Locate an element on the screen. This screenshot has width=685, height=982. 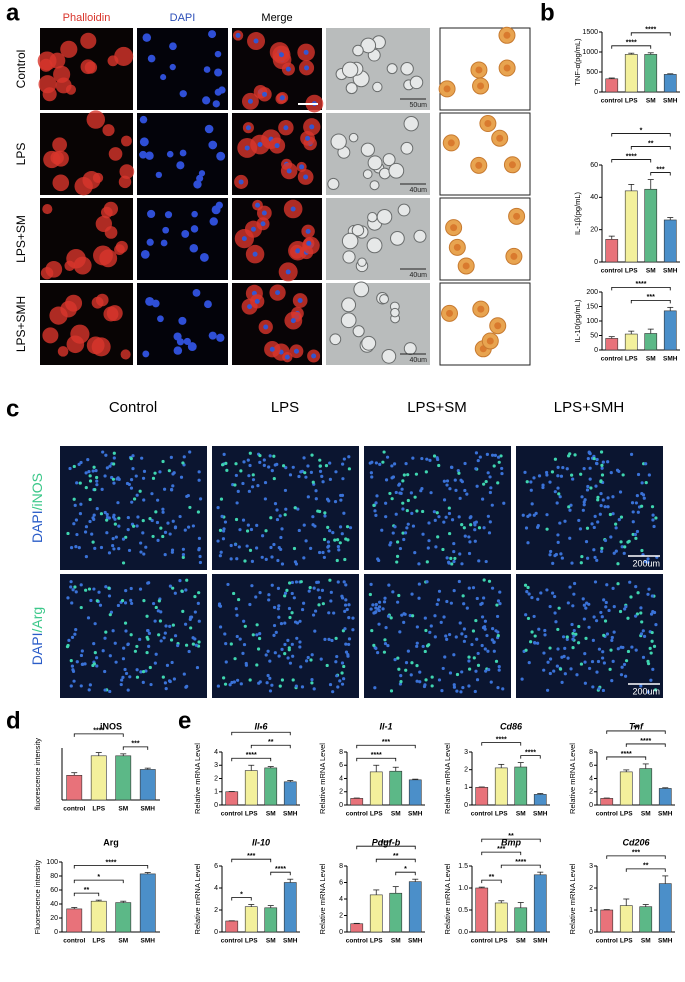
panel-label: b is located at coordinates (547, 13).